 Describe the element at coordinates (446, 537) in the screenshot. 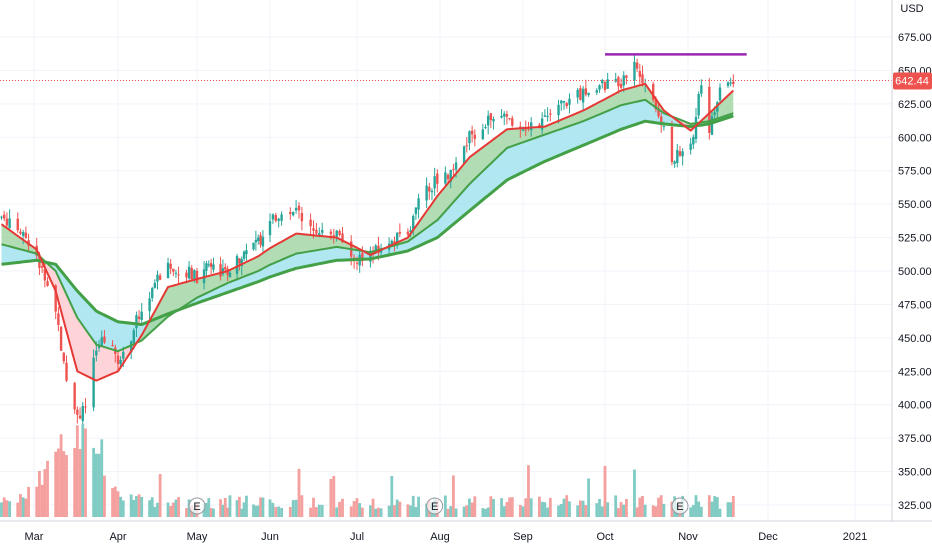

I see `time-axis: Mar Apr May Jun Jul Aug Sep Oct Nov Dec 2021` at that location.